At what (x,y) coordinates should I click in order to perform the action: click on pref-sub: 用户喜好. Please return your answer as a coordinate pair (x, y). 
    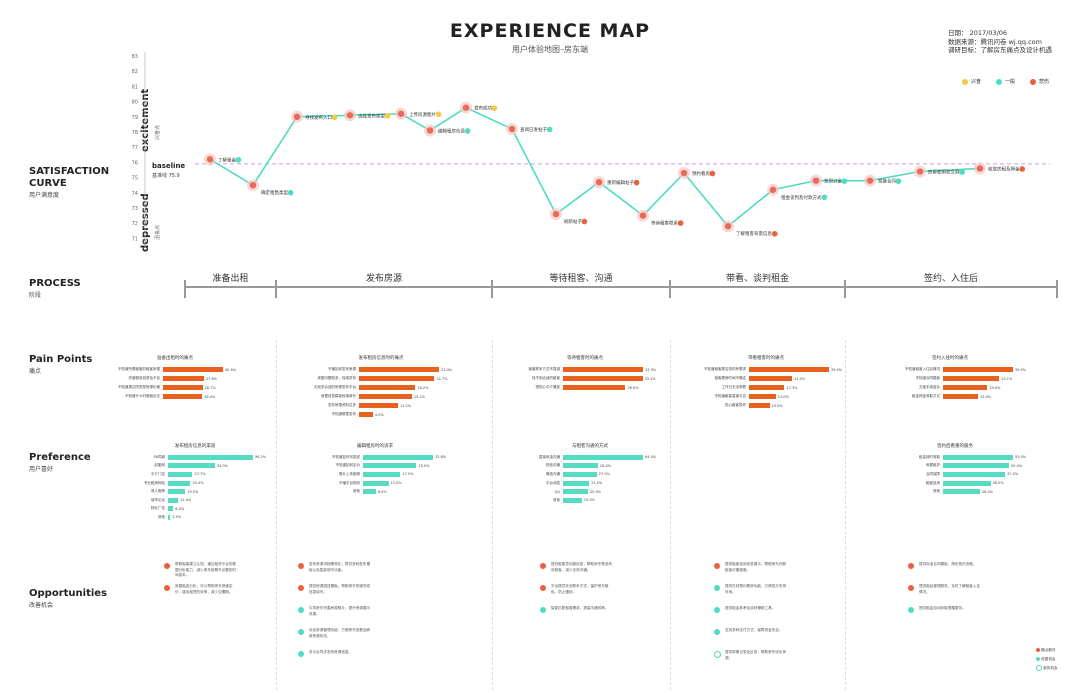
    Looking at the image, I should click on (41, 469).